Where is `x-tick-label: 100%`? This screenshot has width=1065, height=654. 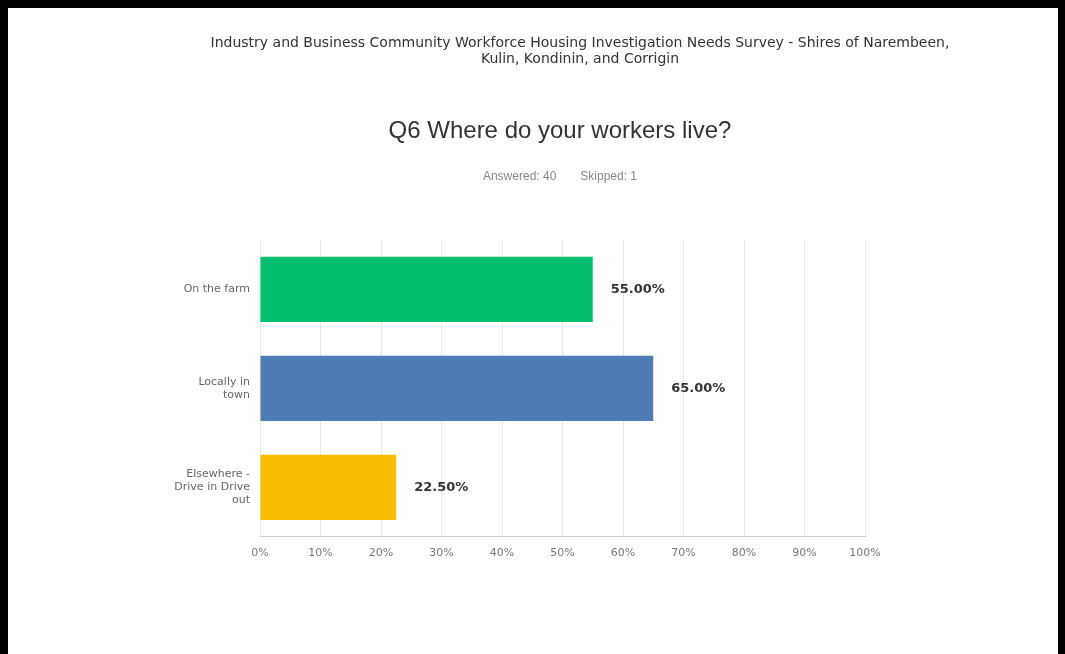 x-tick-label: 100% is located at coordinates (865, 553).